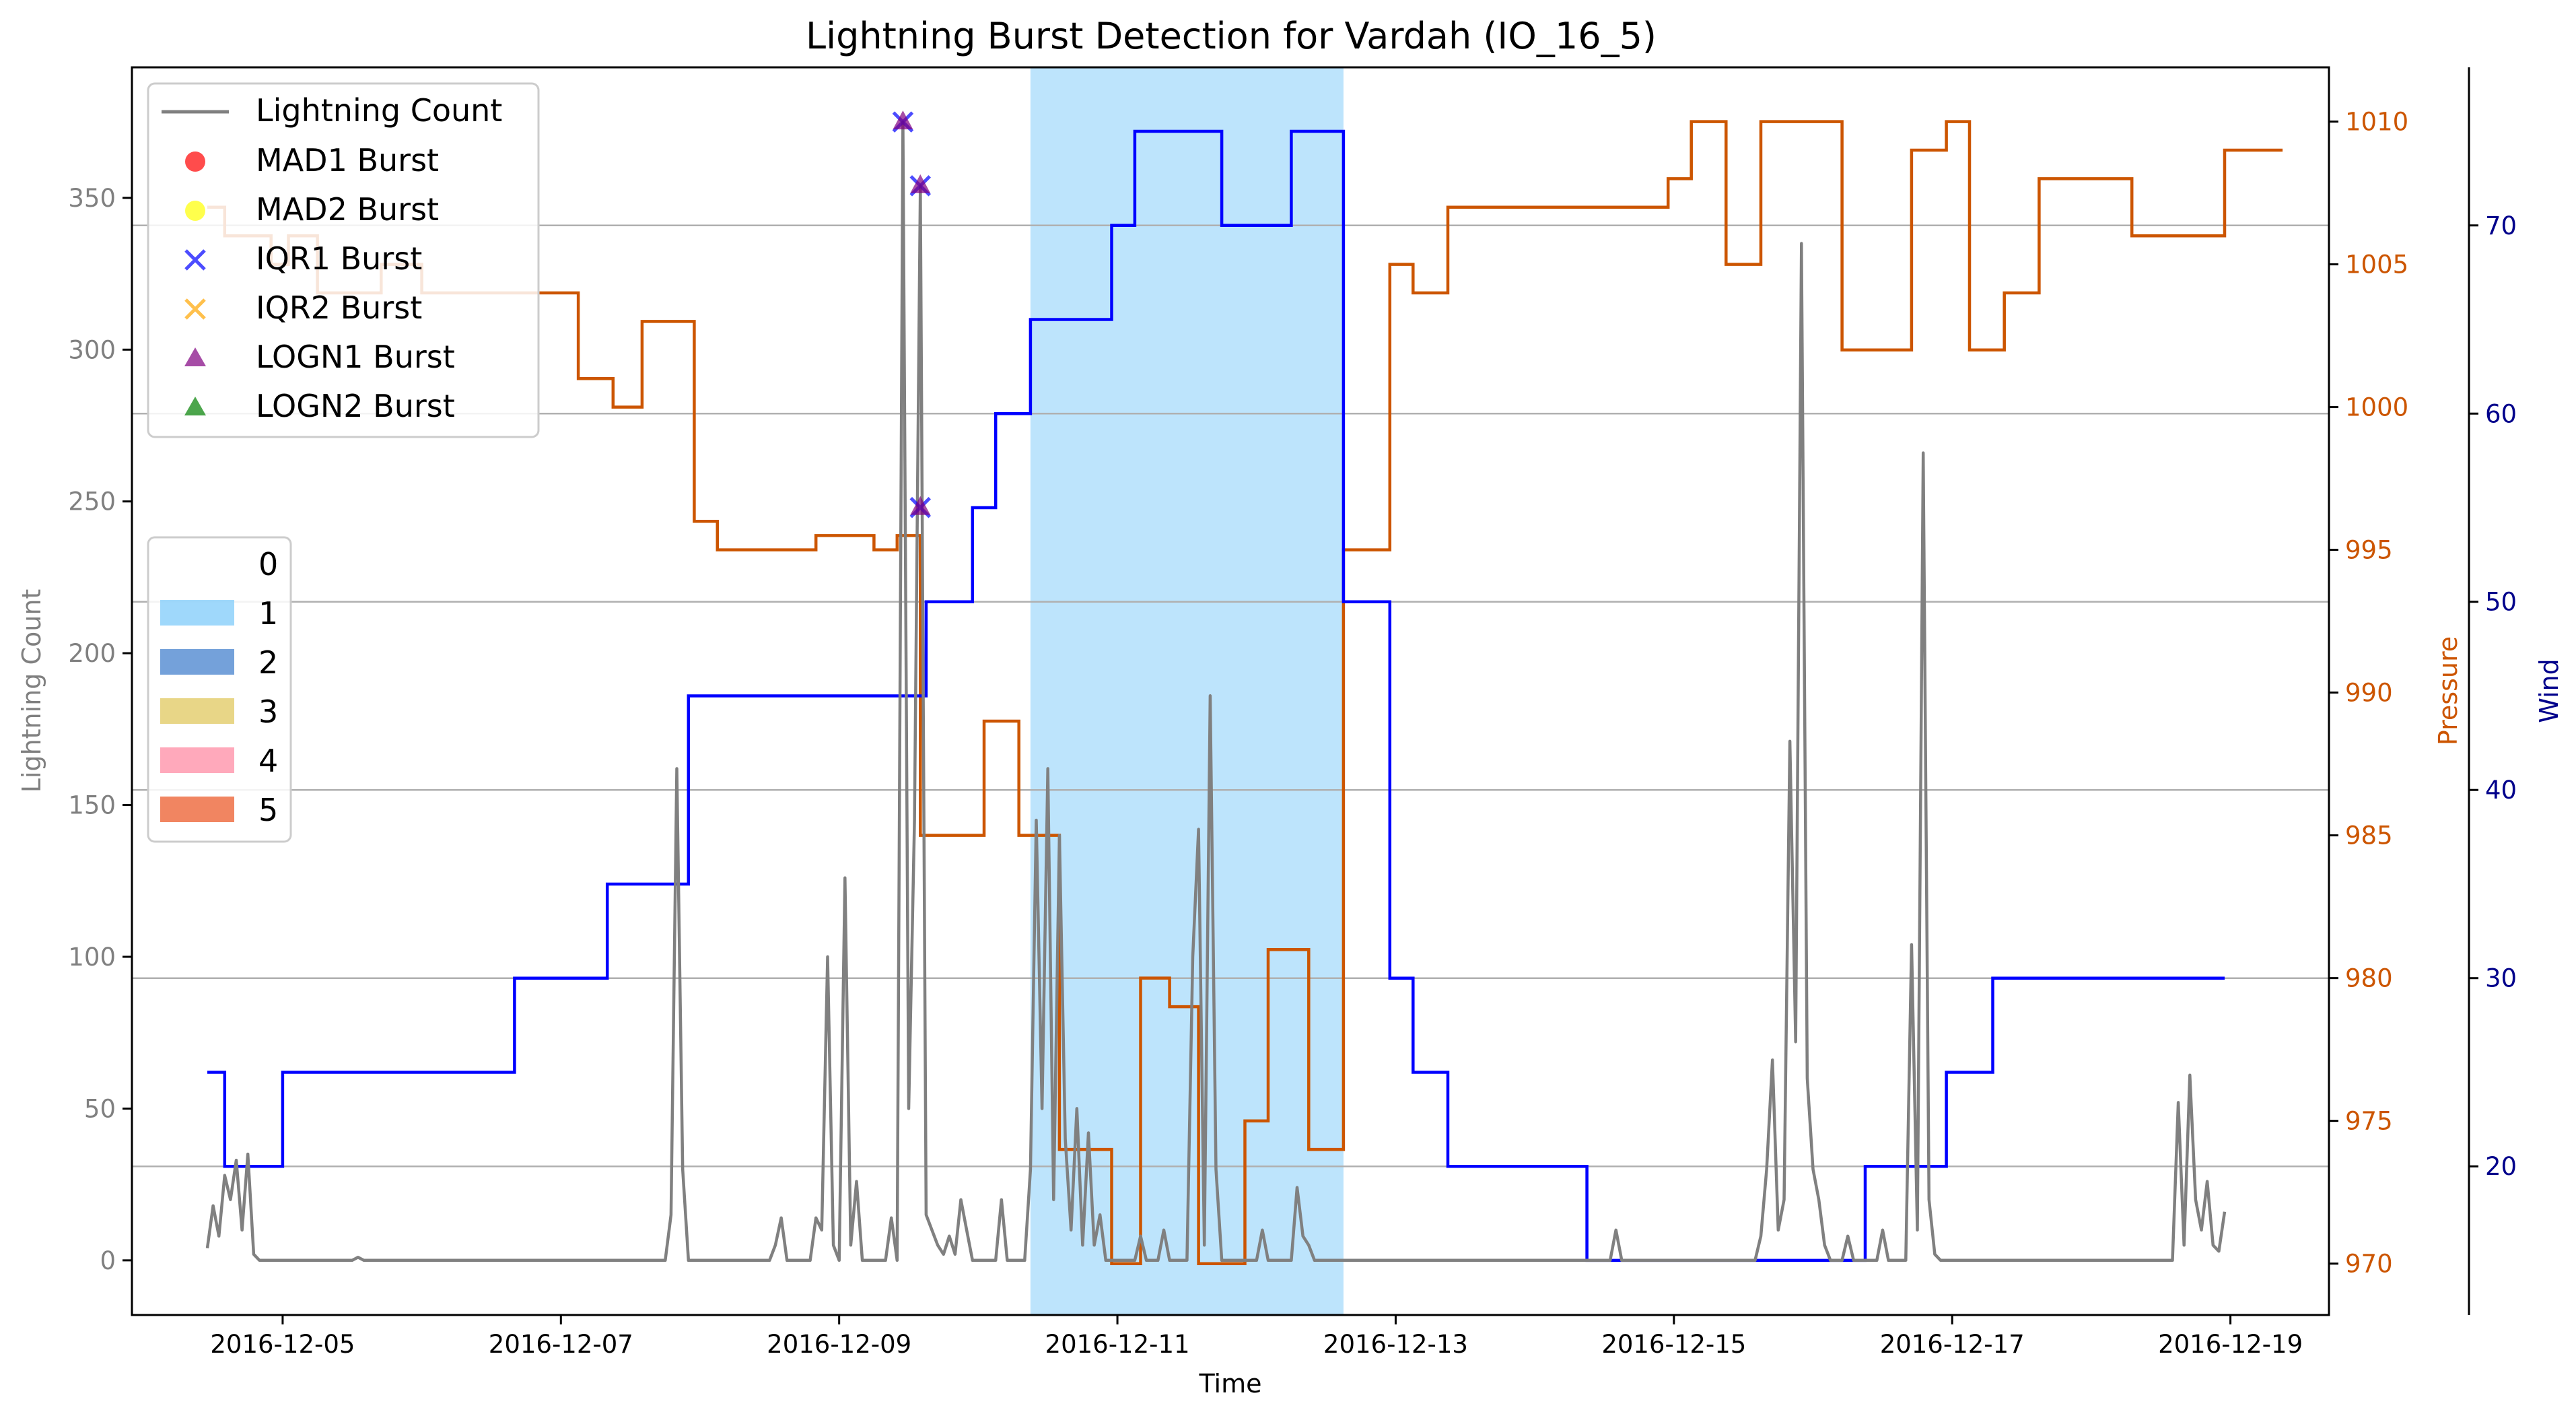 The height and width of the screenshot is (1416, 2576). Describe the element at coordinates (1395, 1344) in the screenshot. I see `x-tick-label: 2016-12-13` at that location.